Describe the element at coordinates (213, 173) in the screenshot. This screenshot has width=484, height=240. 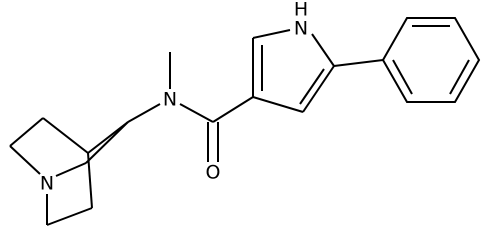
I see `atom-label: O` at that location.